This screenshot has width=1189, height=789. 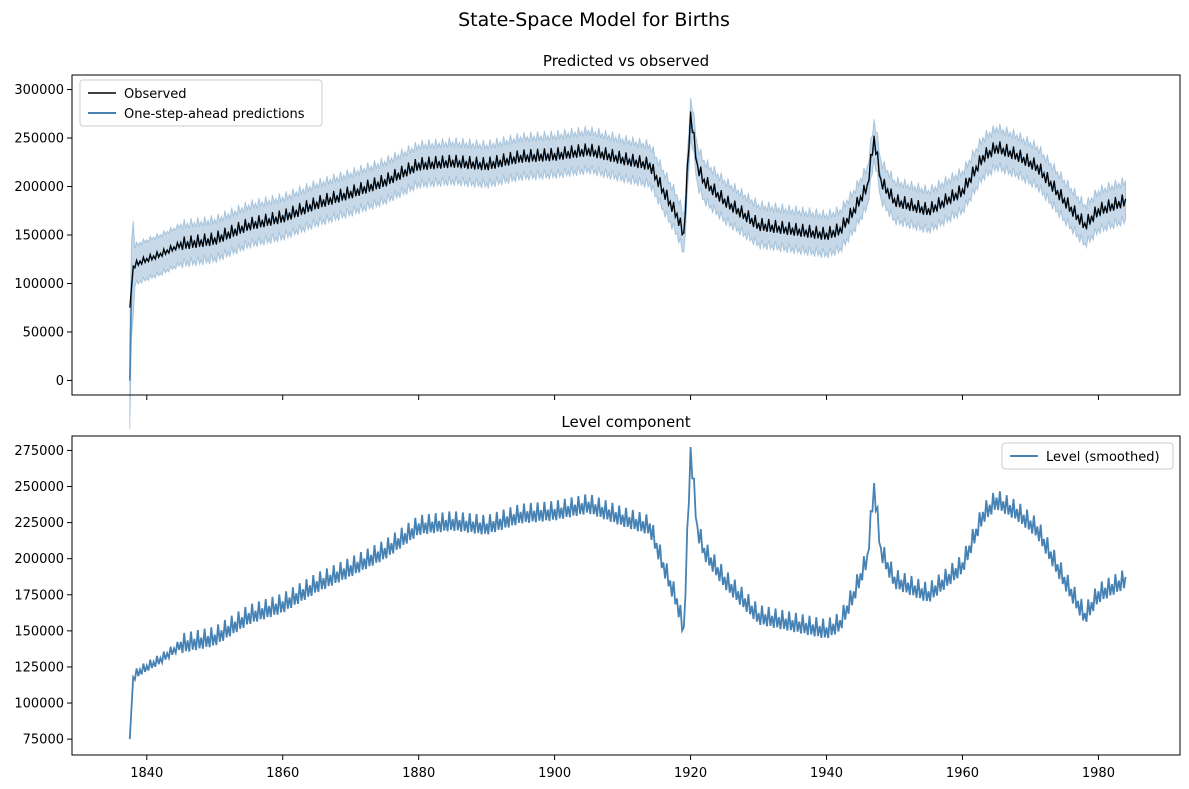 I want to click on bottom-legend: Level (smoothed), so click(x=1087, y=456).